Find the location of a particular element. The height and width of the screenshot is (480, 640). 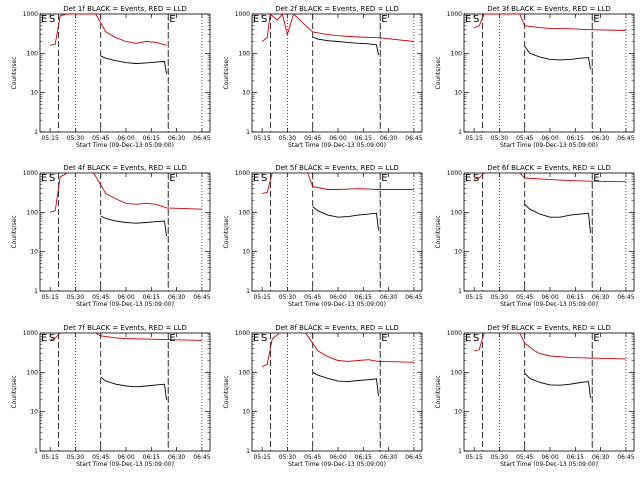

chart-title: Det 3f BLACK = Events, RED = LLD is located at coordinates (548, 9).